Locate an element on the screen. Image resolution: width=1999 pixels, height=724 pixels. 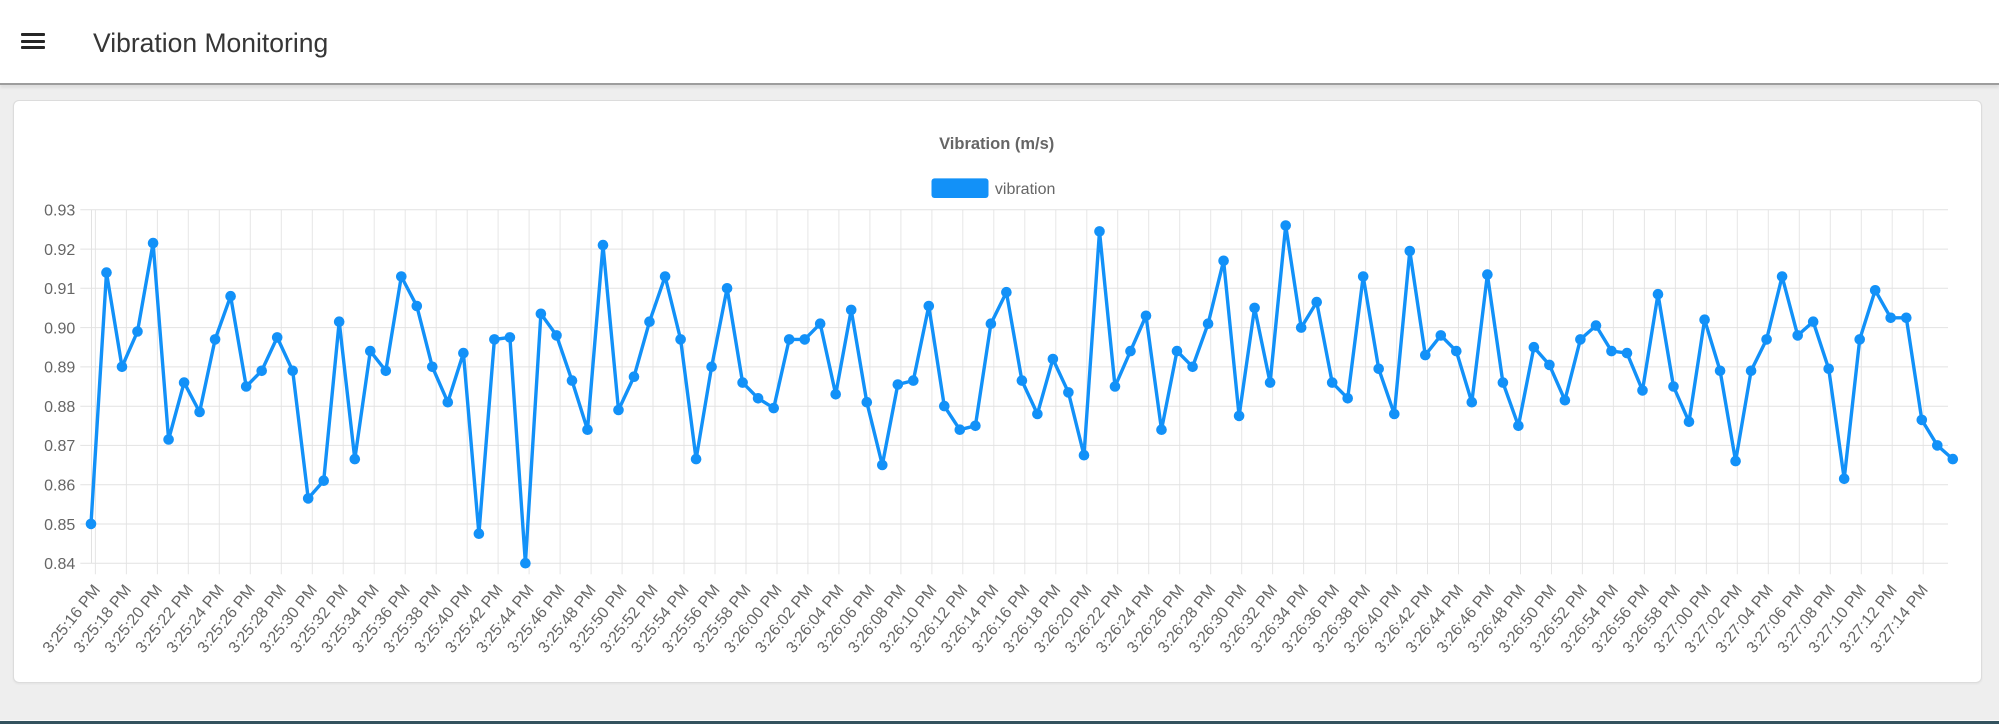
svg-text: 0.92 is located at coordinates (59, 250).